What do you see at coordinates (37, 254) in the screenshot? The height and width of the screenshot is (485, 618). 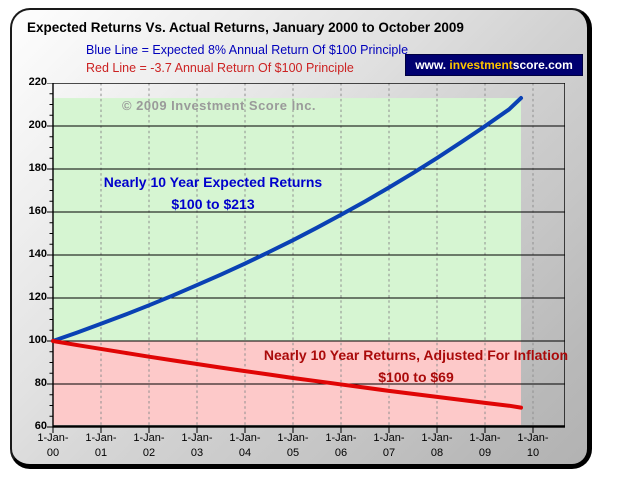 I see `y-tick-label: 140` at bounding box center [37, 254].